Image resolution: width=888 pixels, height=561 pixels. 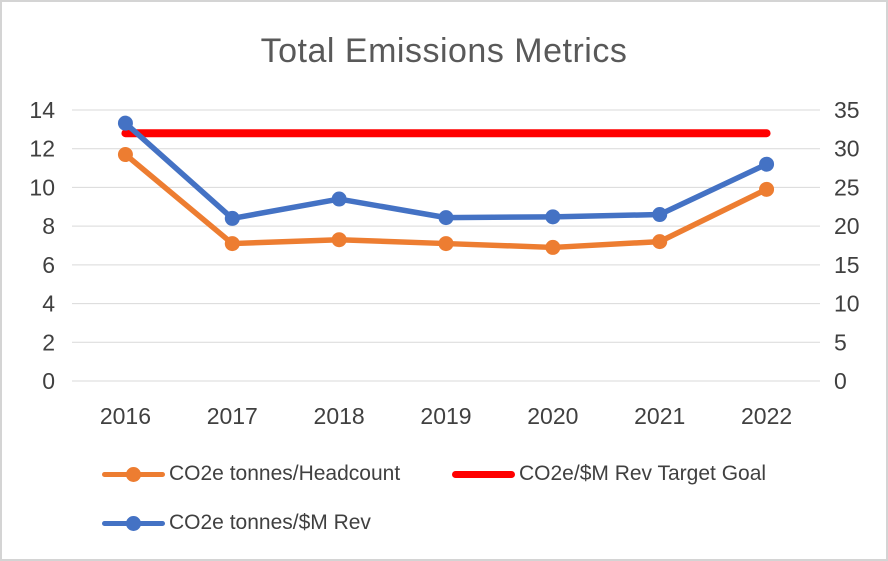 What do you see at coordinates (125, 416) in the screenshot?
I see `x-axis-tick-label: 2016` at bounding box center [125, 416].